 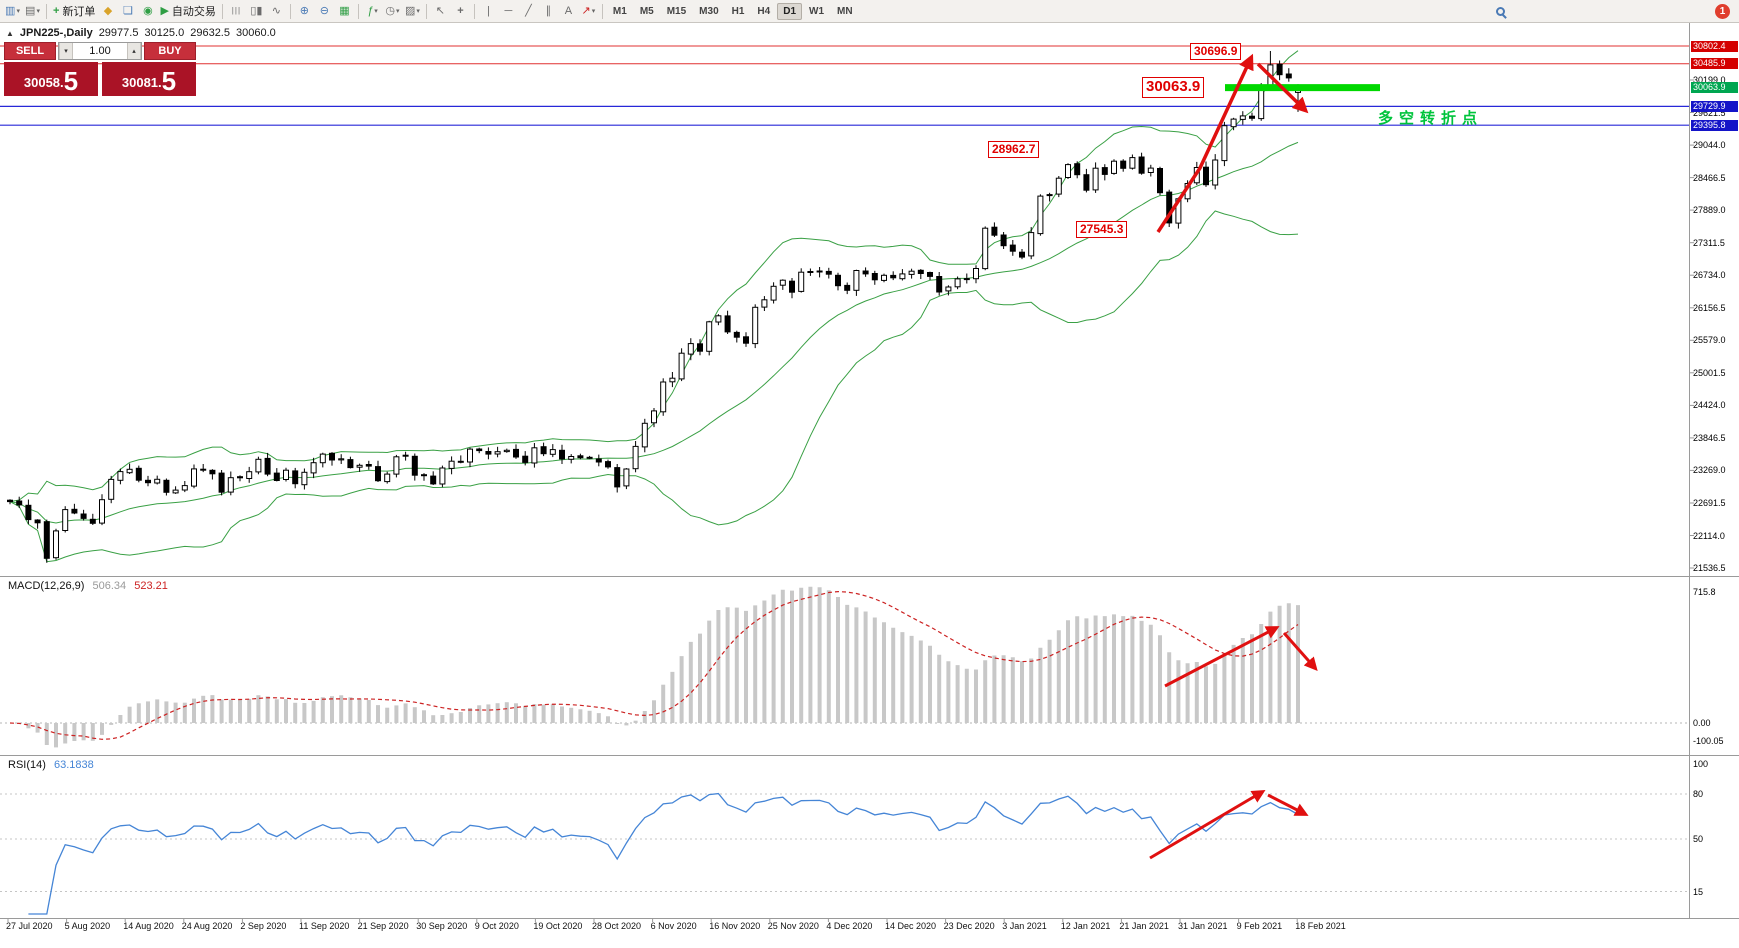 I want to click on price-scale-label: 22691.5, so click(x=1709, y=503).